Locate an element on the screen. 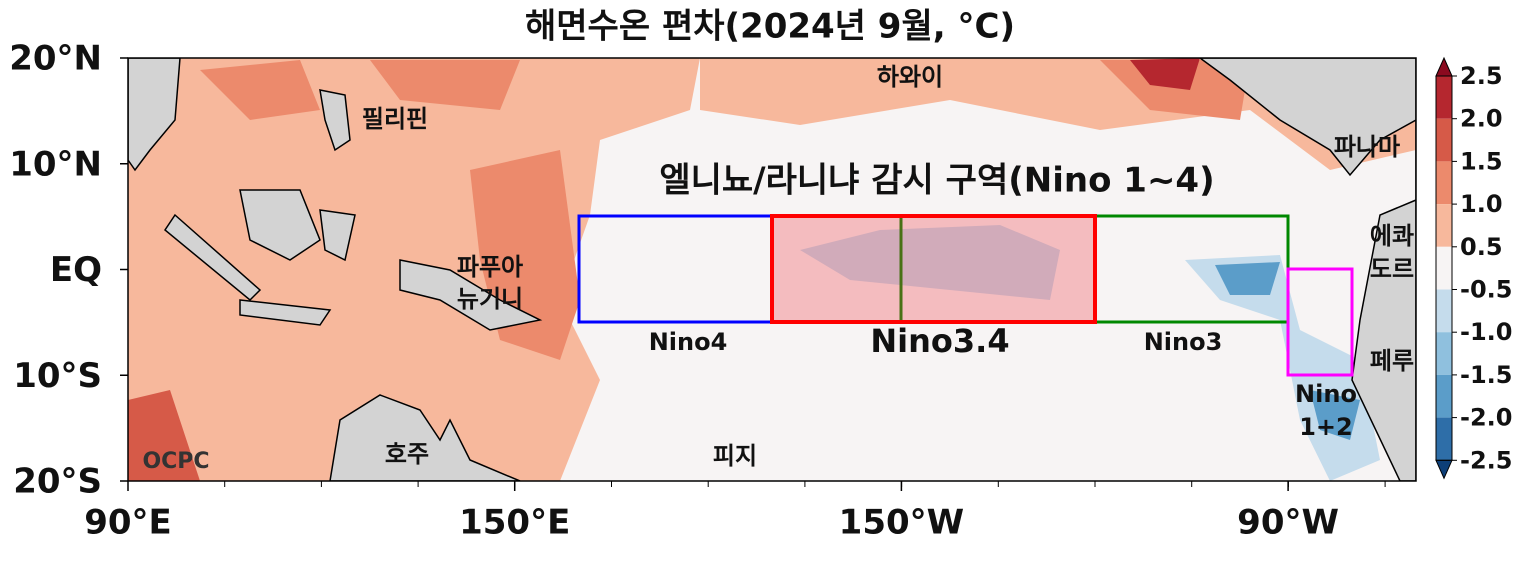 This screenshot has height=561, width=1531. lat-tick-label: 10°N is located at coordinates (55, 164).